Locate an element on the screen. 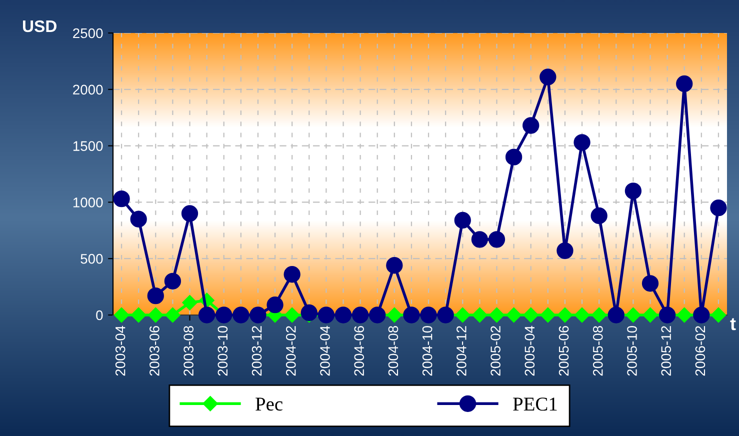  x-tick-label: 2004-06 is located at coordinates (359, 351).